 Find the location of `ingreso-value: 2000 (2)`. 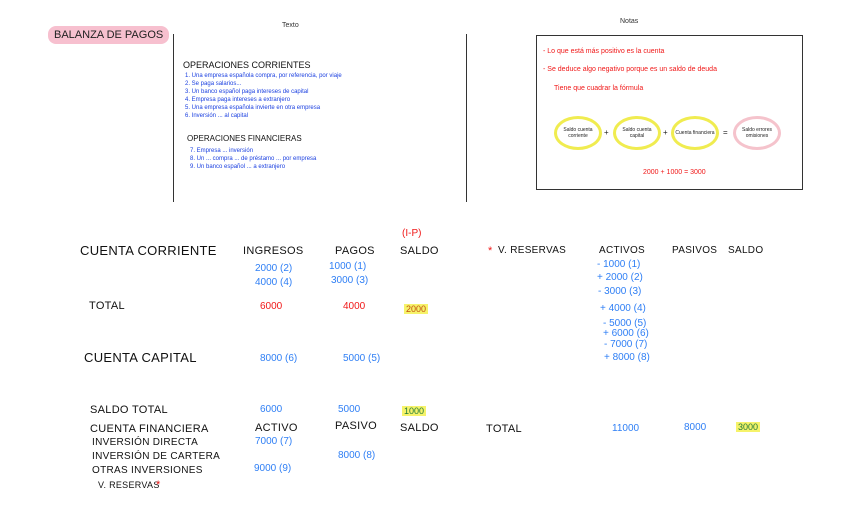

ingreso-value: 2000 (2) is located at coordinates (274, 268).